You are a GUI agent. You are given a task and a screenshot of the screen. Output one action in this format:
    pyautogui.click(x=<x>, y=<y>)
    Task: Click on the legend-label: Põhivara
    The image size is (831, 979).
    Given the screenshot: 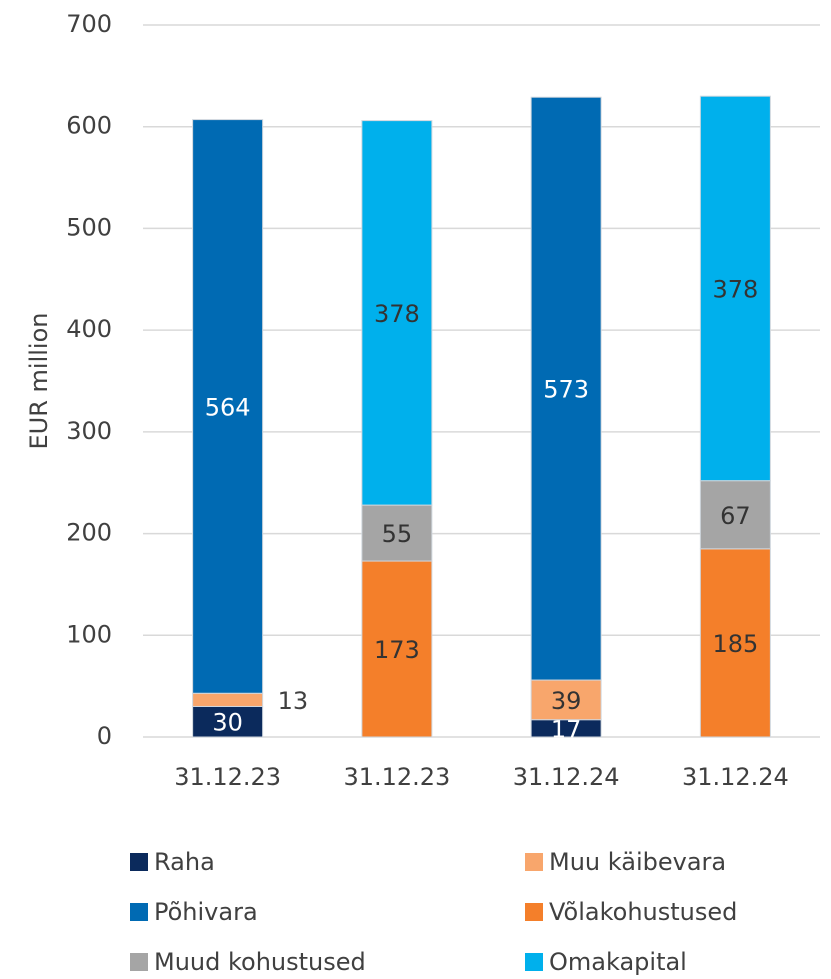 What is the action you would take?
    pyautogui.click(x=206, y=912)
    